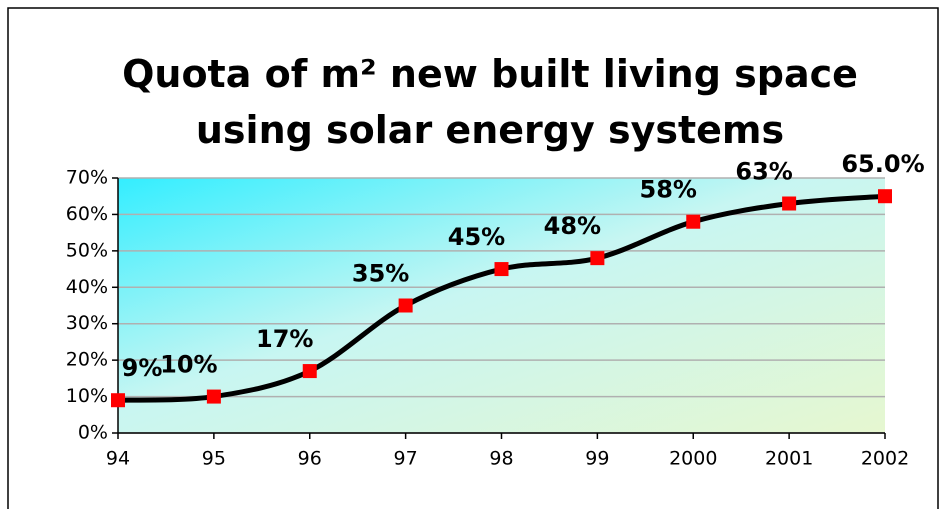  I want to click on x-tick-label: 2001, so click(789, 459).